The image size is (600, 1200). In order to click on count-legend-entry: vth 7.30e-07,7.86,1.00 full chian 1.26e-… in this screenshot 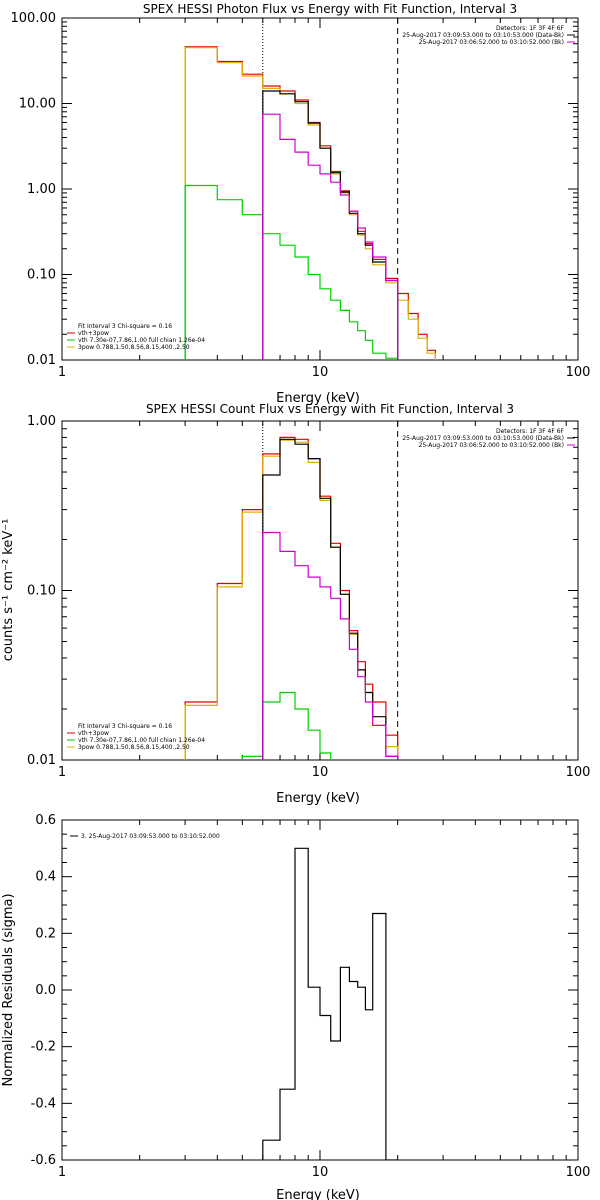, I will do `click(141, 740)`.